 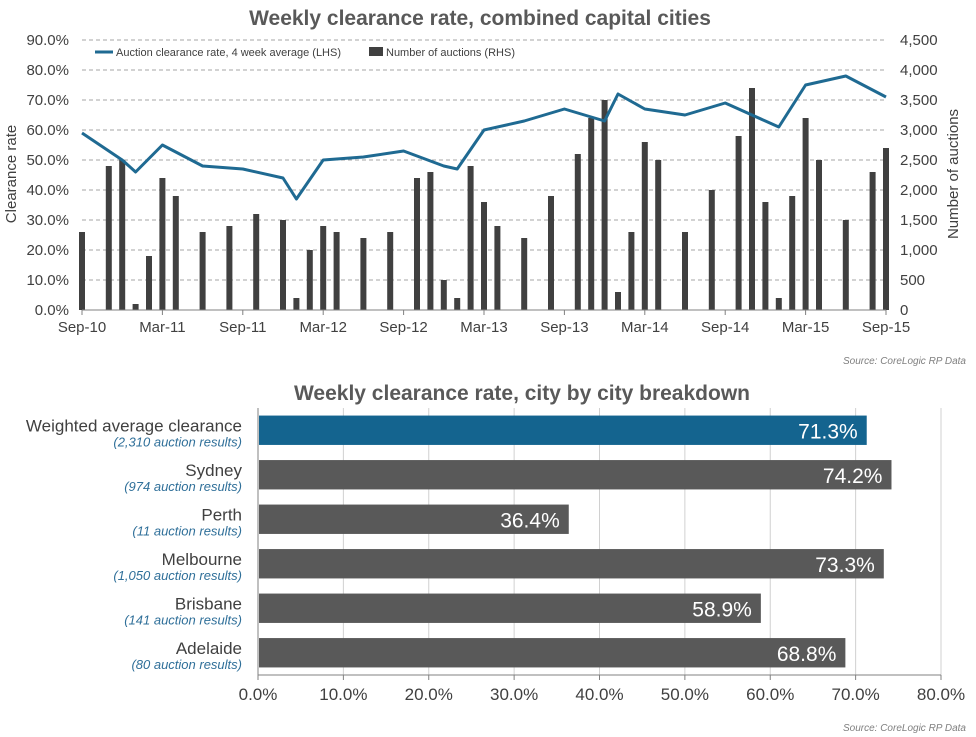 What do you see at coordinates (484, 327) in the screenshot?
I see `x-tick-label: Mar-13` at bounding box center [484, 327].